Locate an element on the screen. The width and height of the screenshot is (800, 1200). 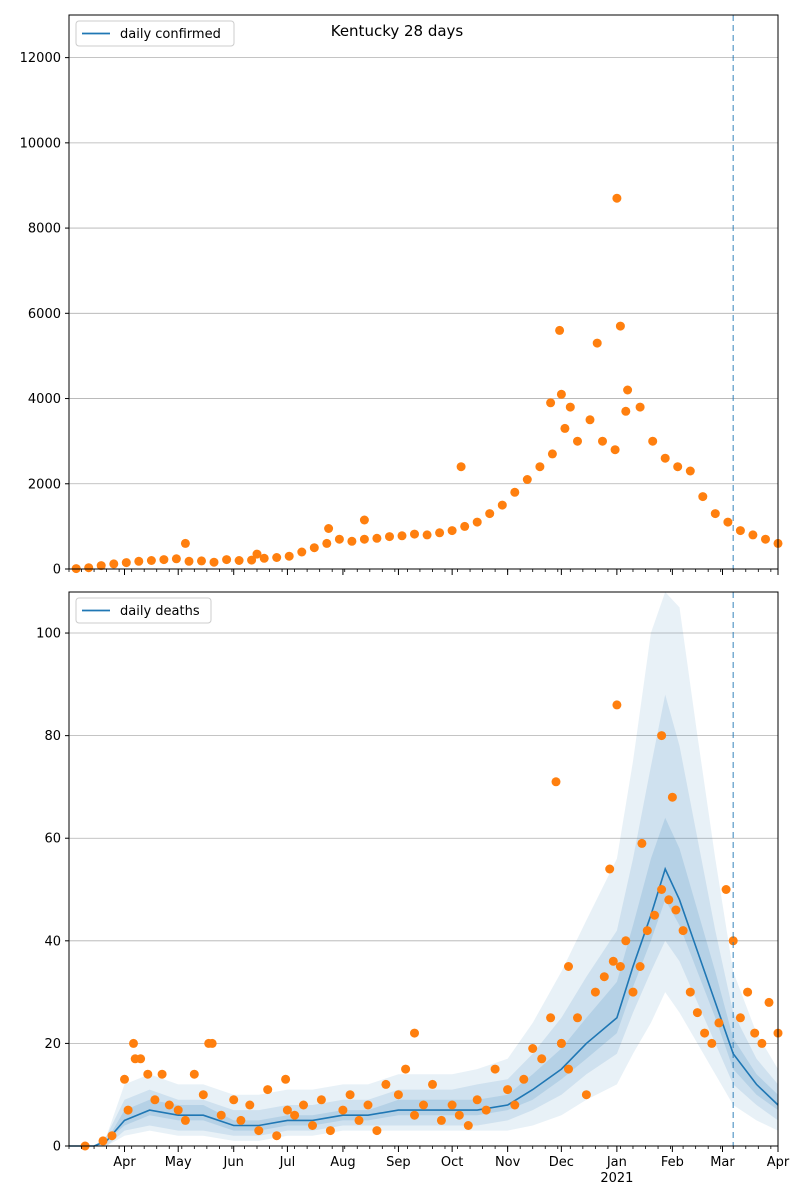
deaths-legend-label: daily deaths is located at coordinates (160, 611).